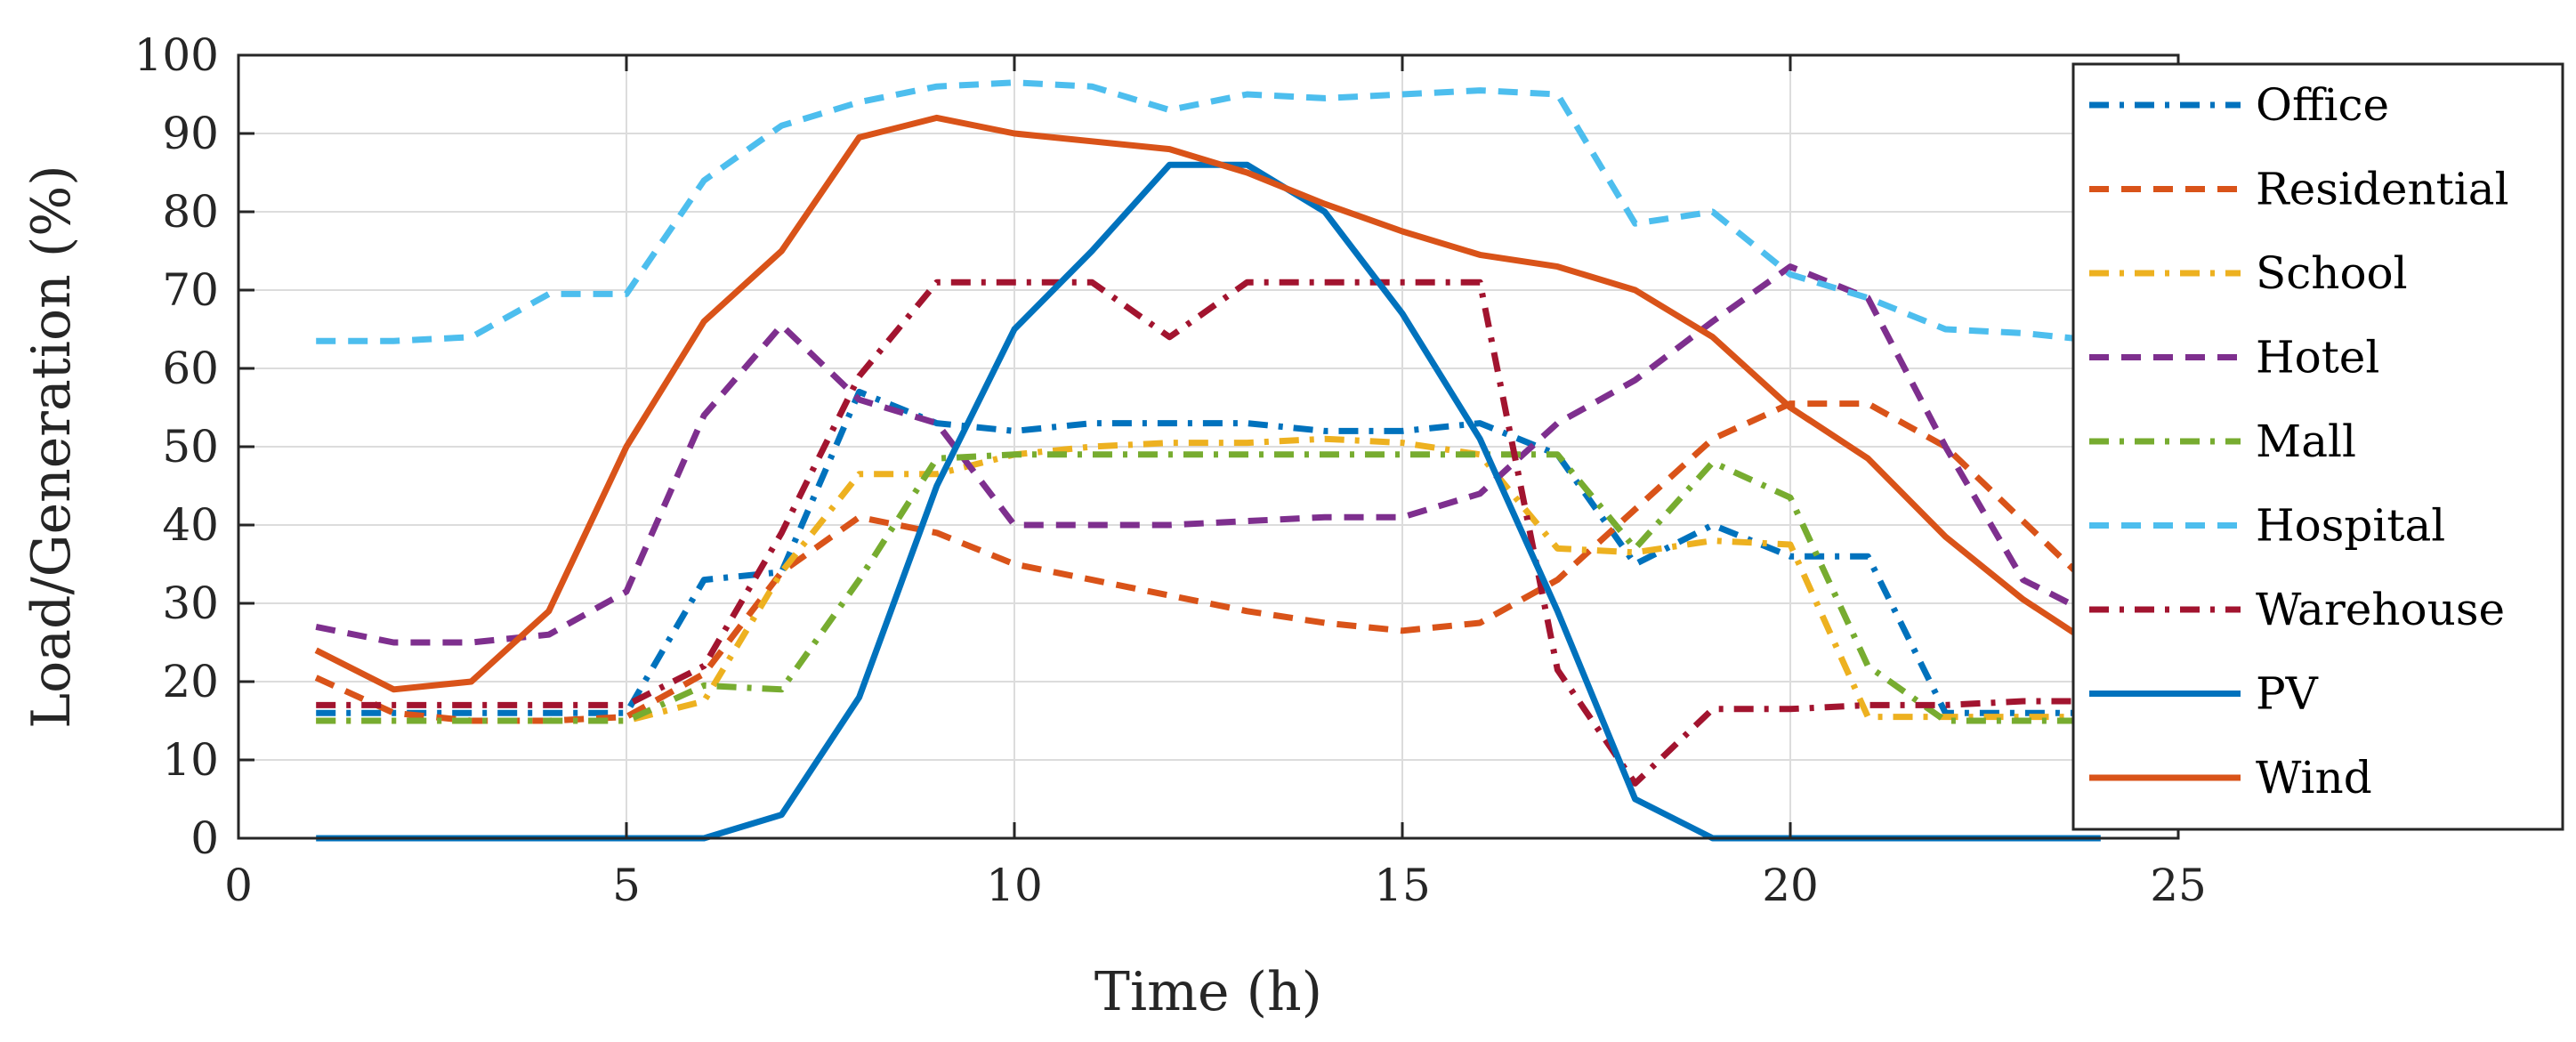 The height and width of the screenshot is (1042, 2576). Describe the element at coordinates (2317, 358) in the screenshot. I see `legend-label-hotel: Hotel` at that location.